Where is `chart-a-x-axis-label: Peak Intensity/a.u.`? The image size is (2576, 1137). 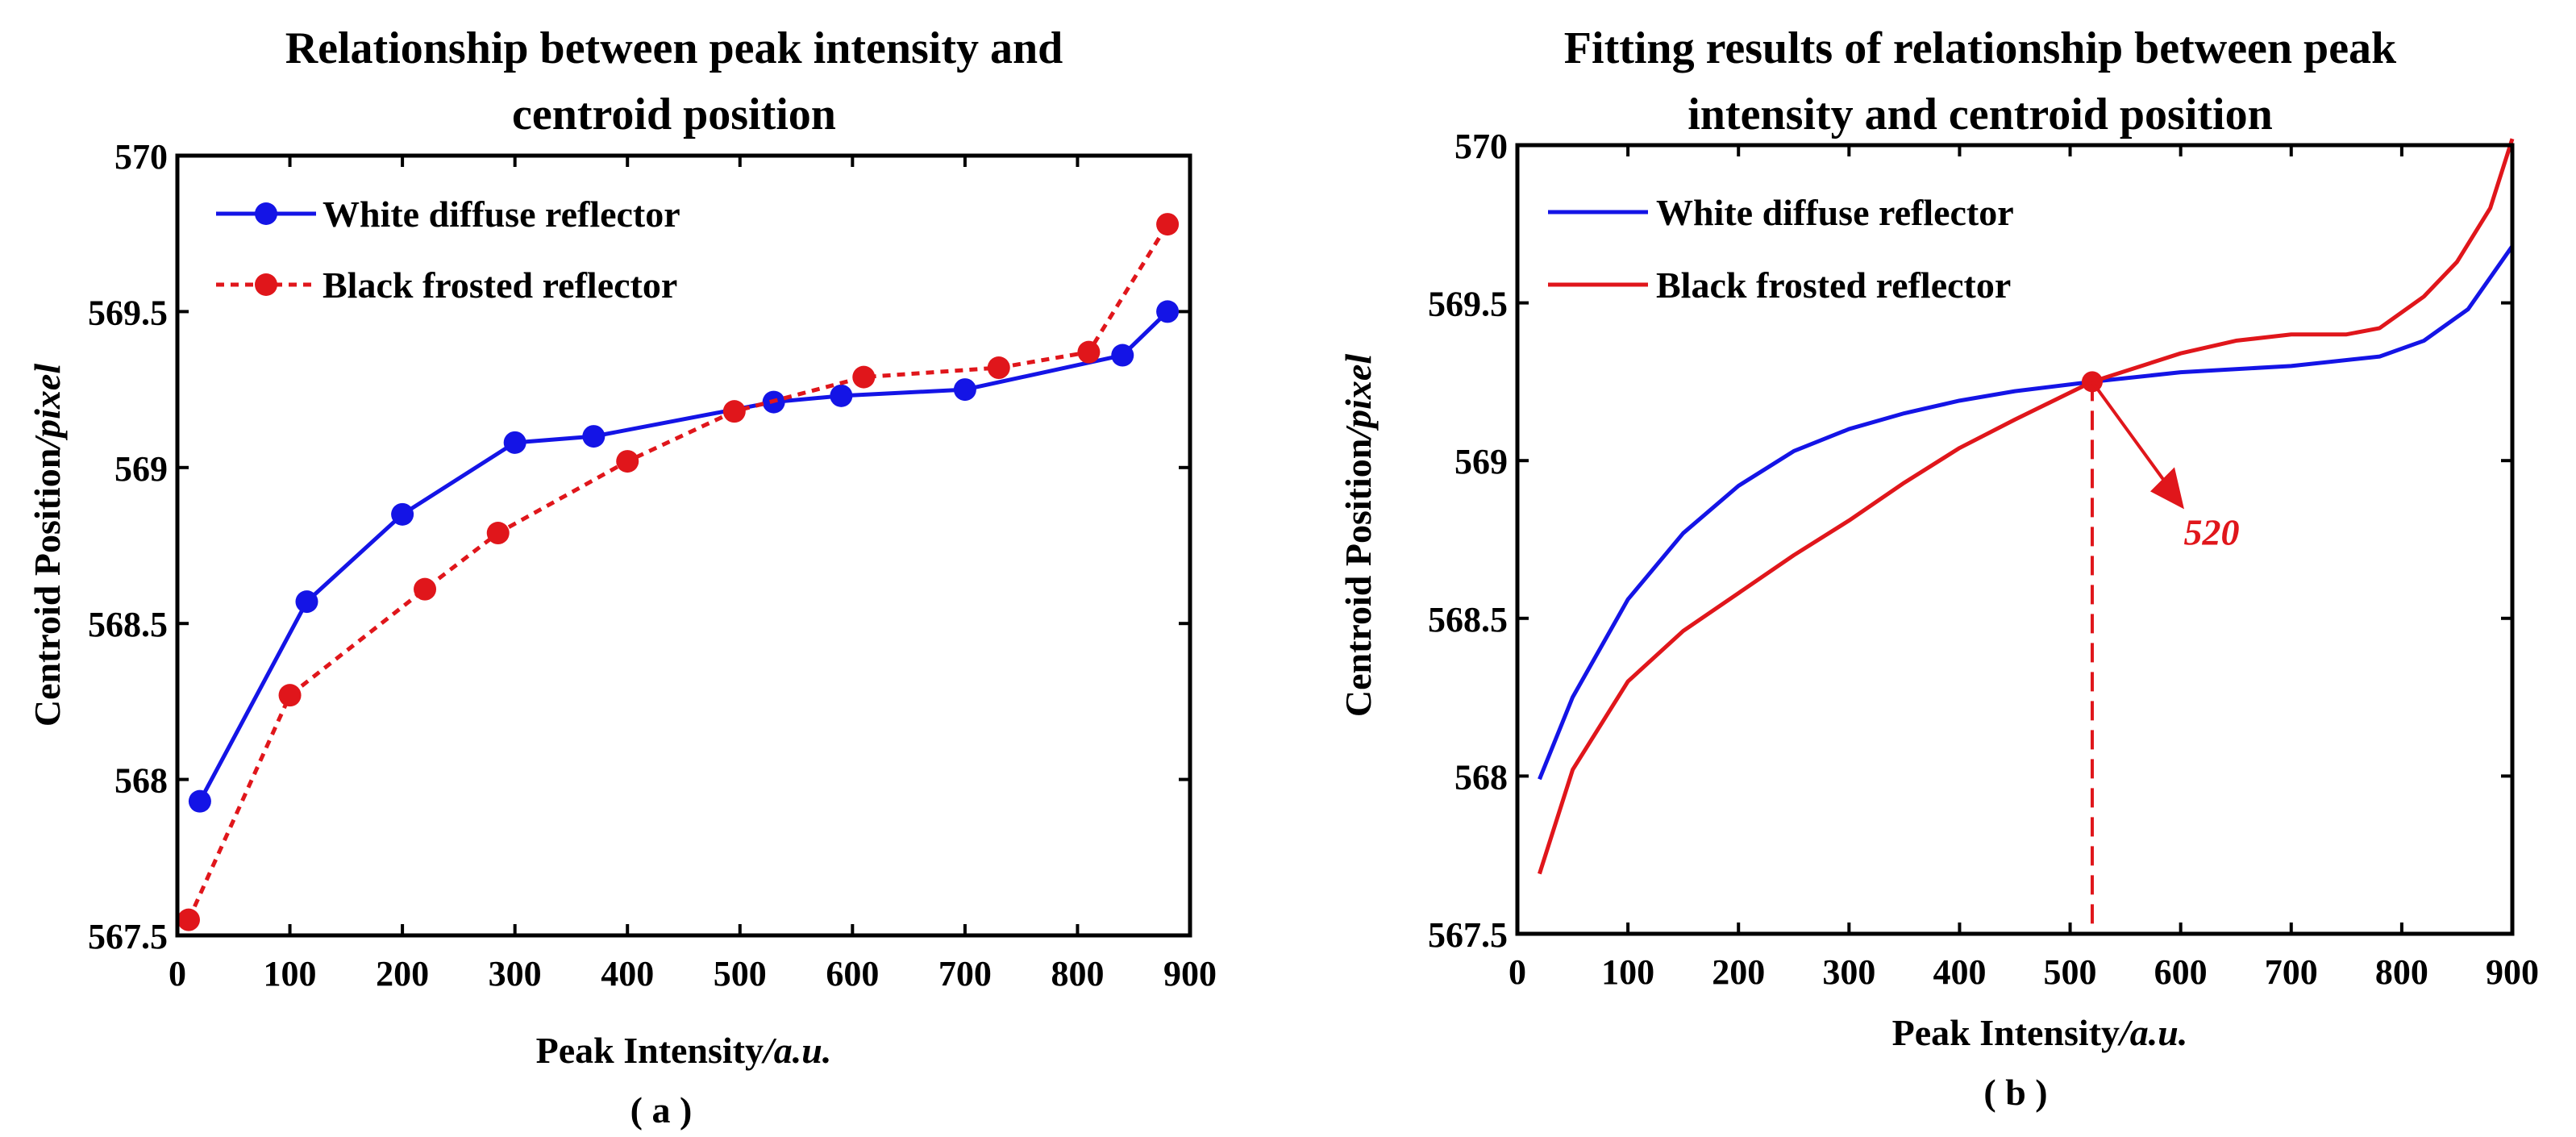 chart-a-x-axis-label: Peak Intensity/a.u. is located at coordinates (684, 1050).